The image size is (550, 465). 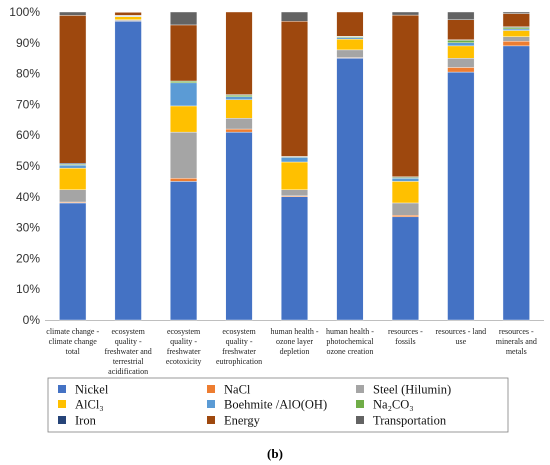 What do you see at coordinates (73, 351) in the screenshot?
I see `x-tick-label: total` at bounding box center [73, 351].